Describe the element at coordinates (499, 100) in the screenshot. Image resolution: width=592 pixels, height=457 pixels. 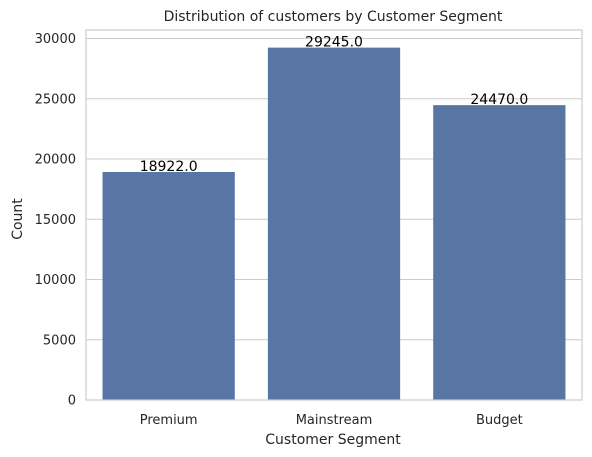
I see `data-label: 24470.0` at that location.